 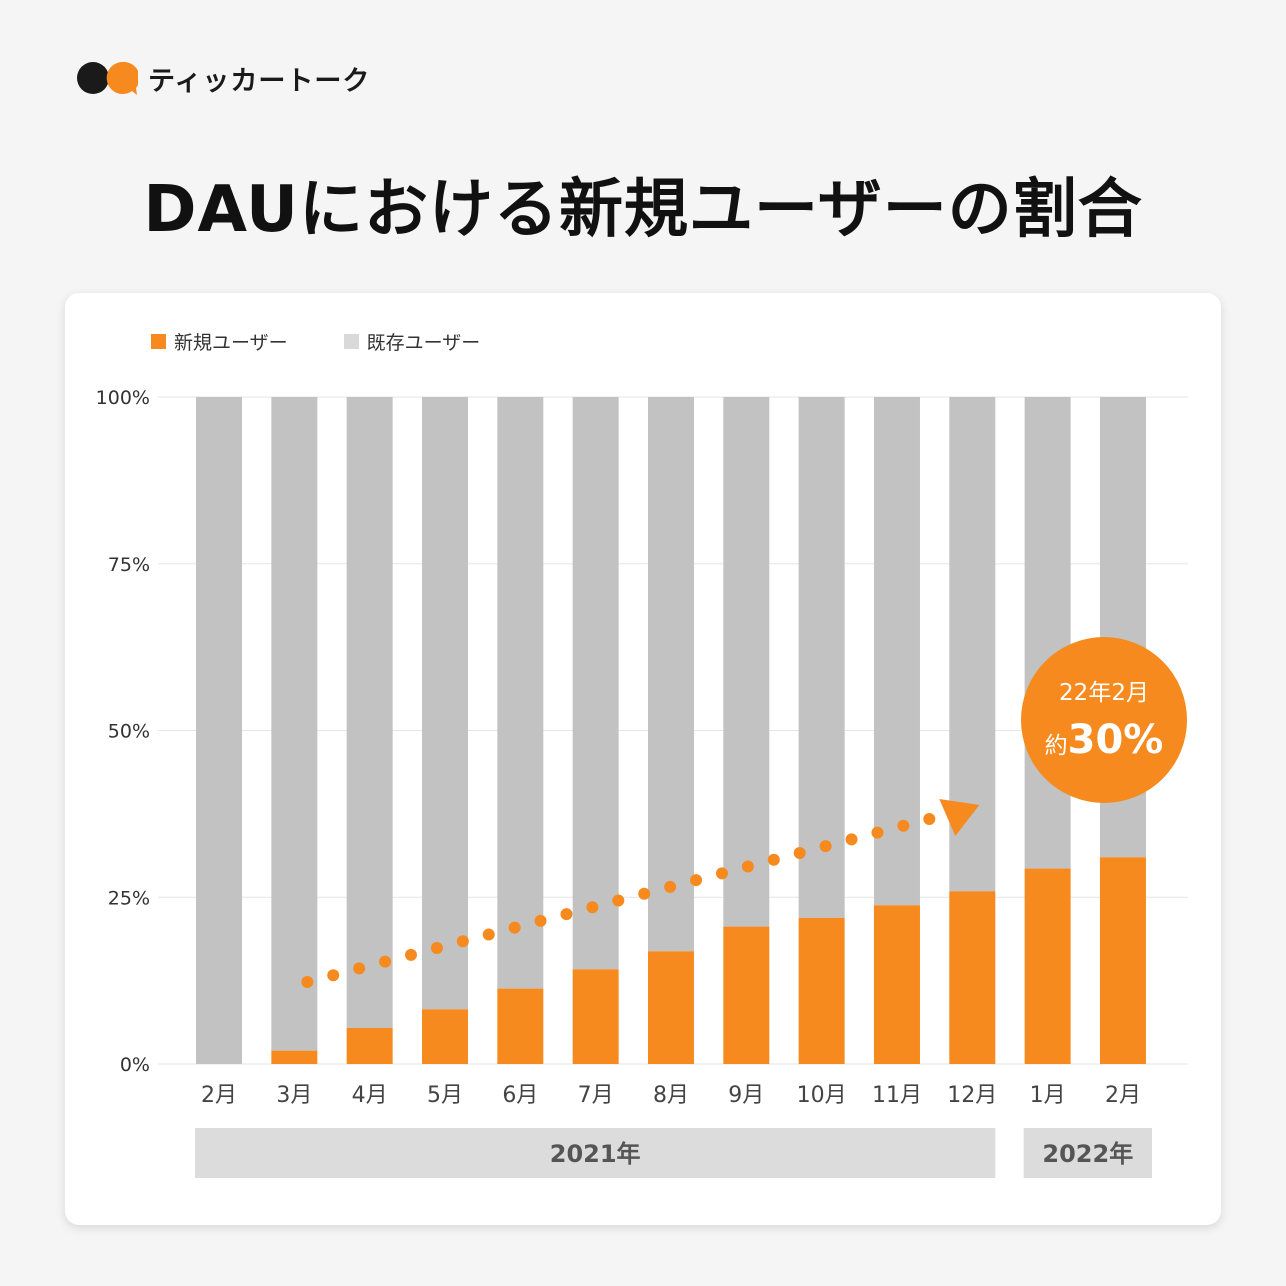 I want to click on x-tick-label: 1月, so click(x=1048, y=1095).